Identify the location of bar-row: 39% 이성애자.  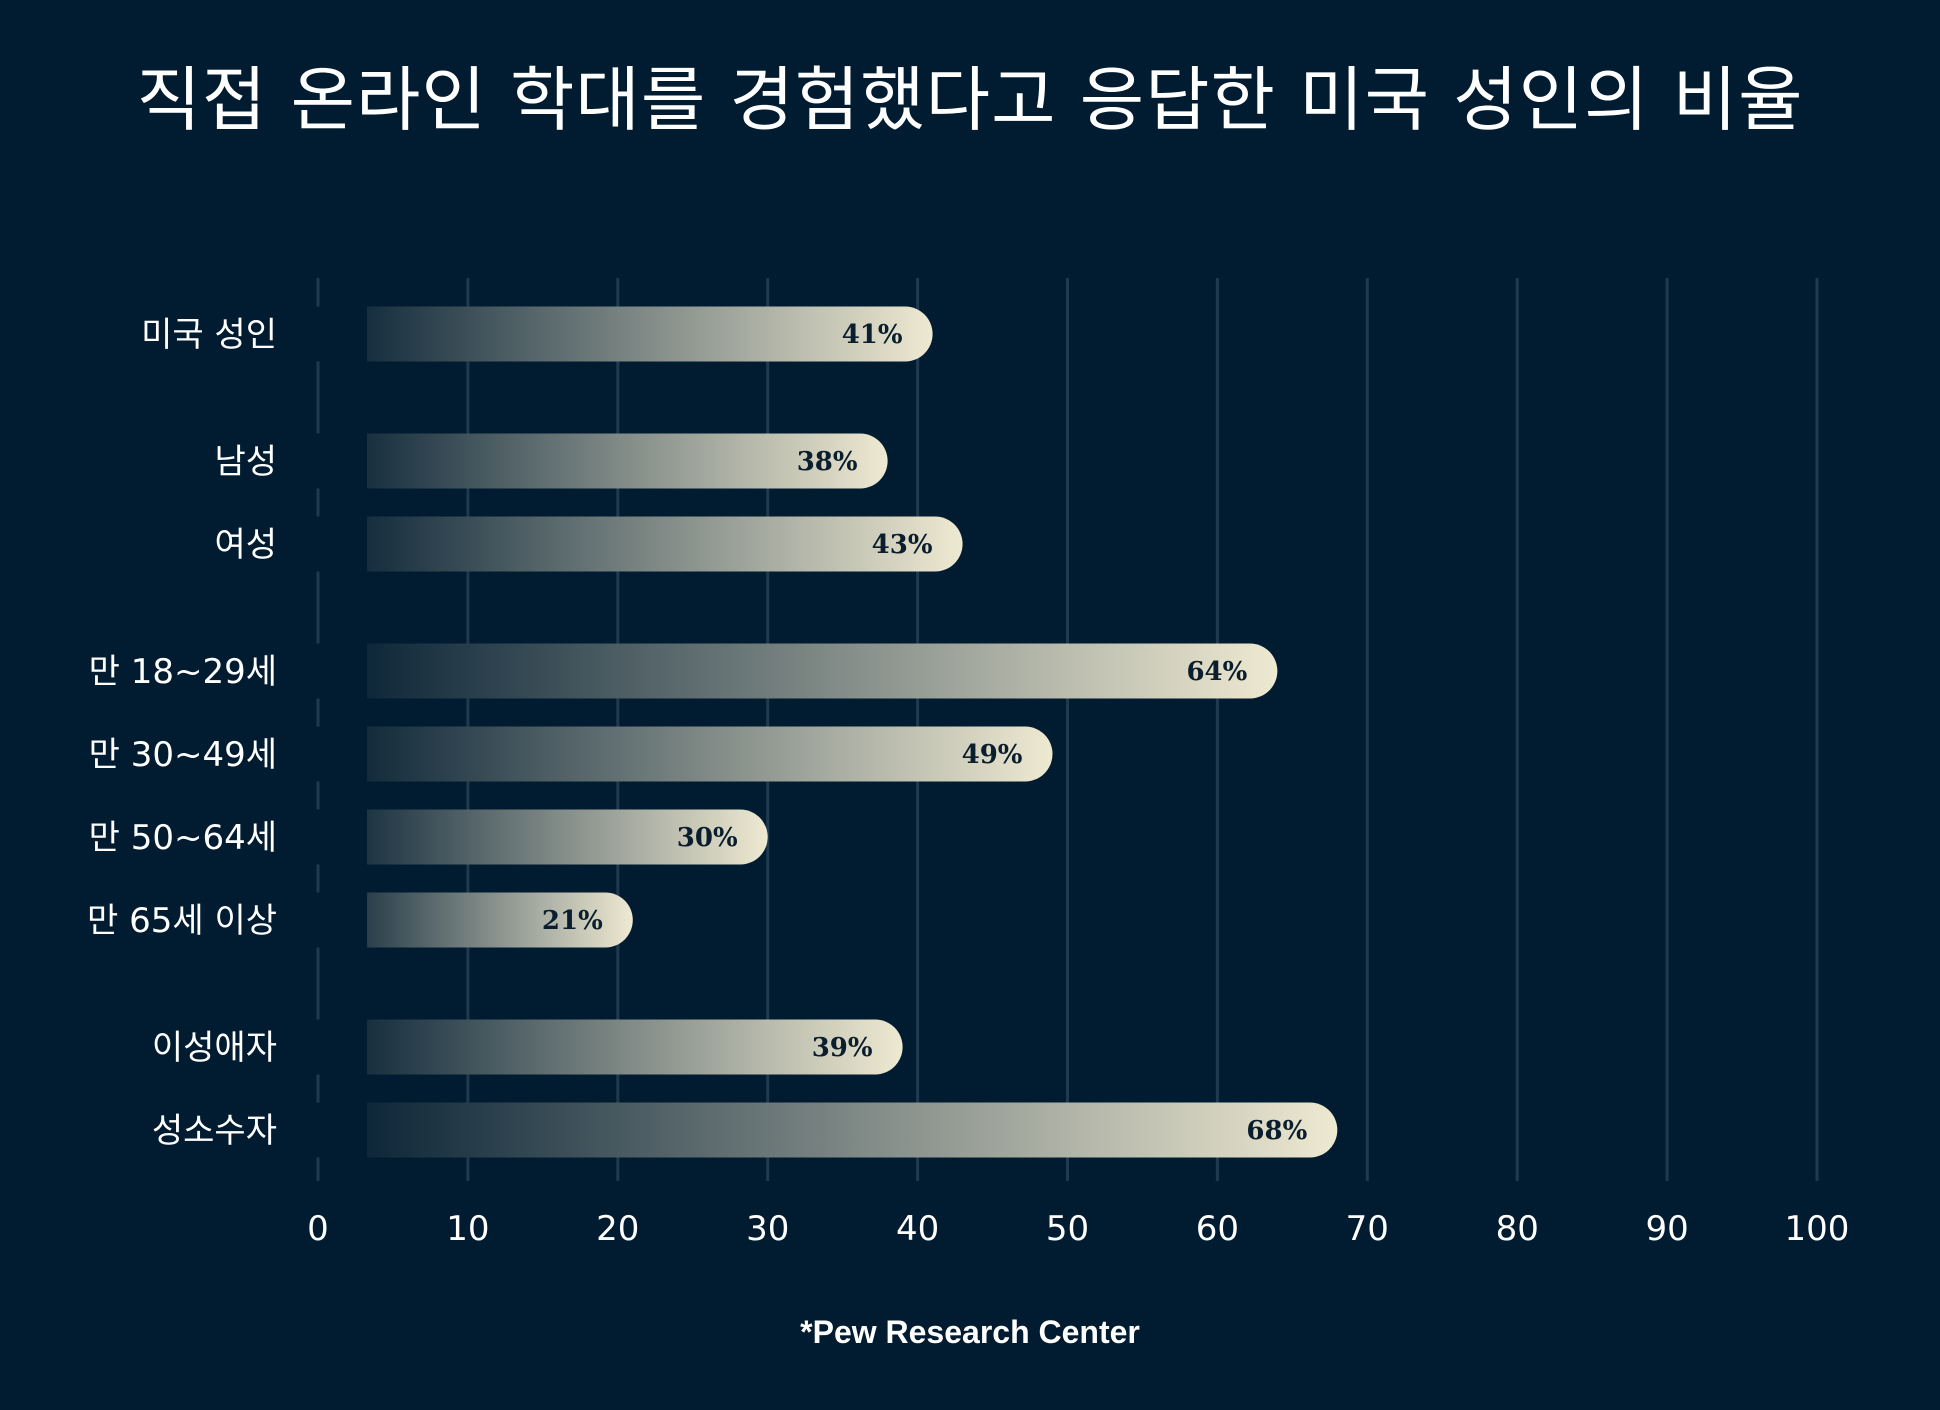
(527, 1047).